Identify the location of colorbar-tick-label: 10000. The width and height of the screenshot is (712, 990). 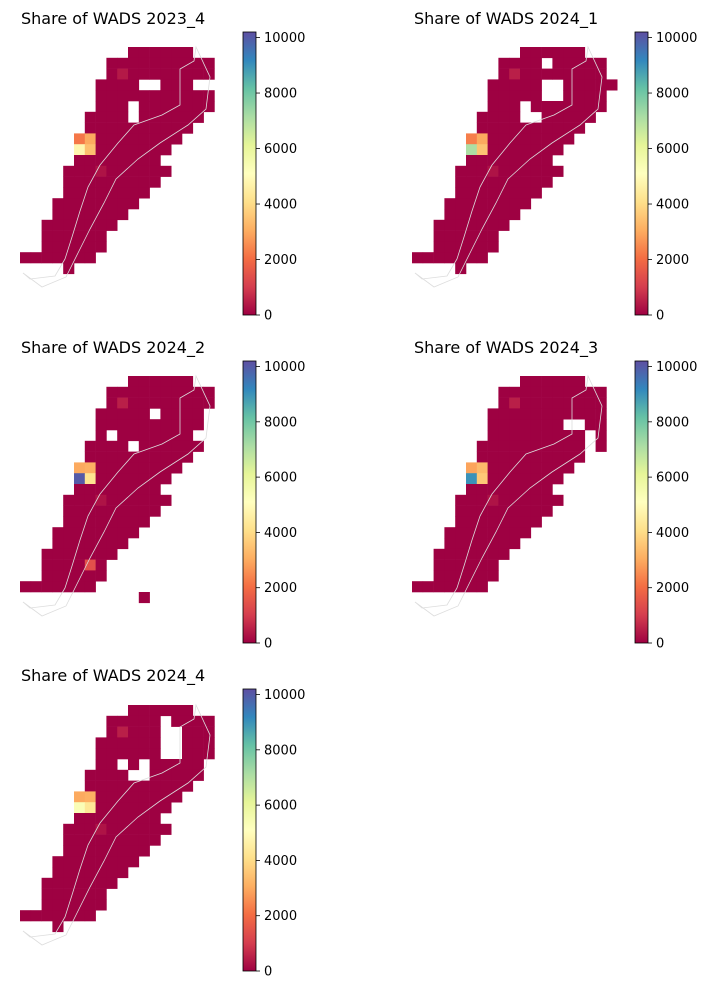
(284, 367).